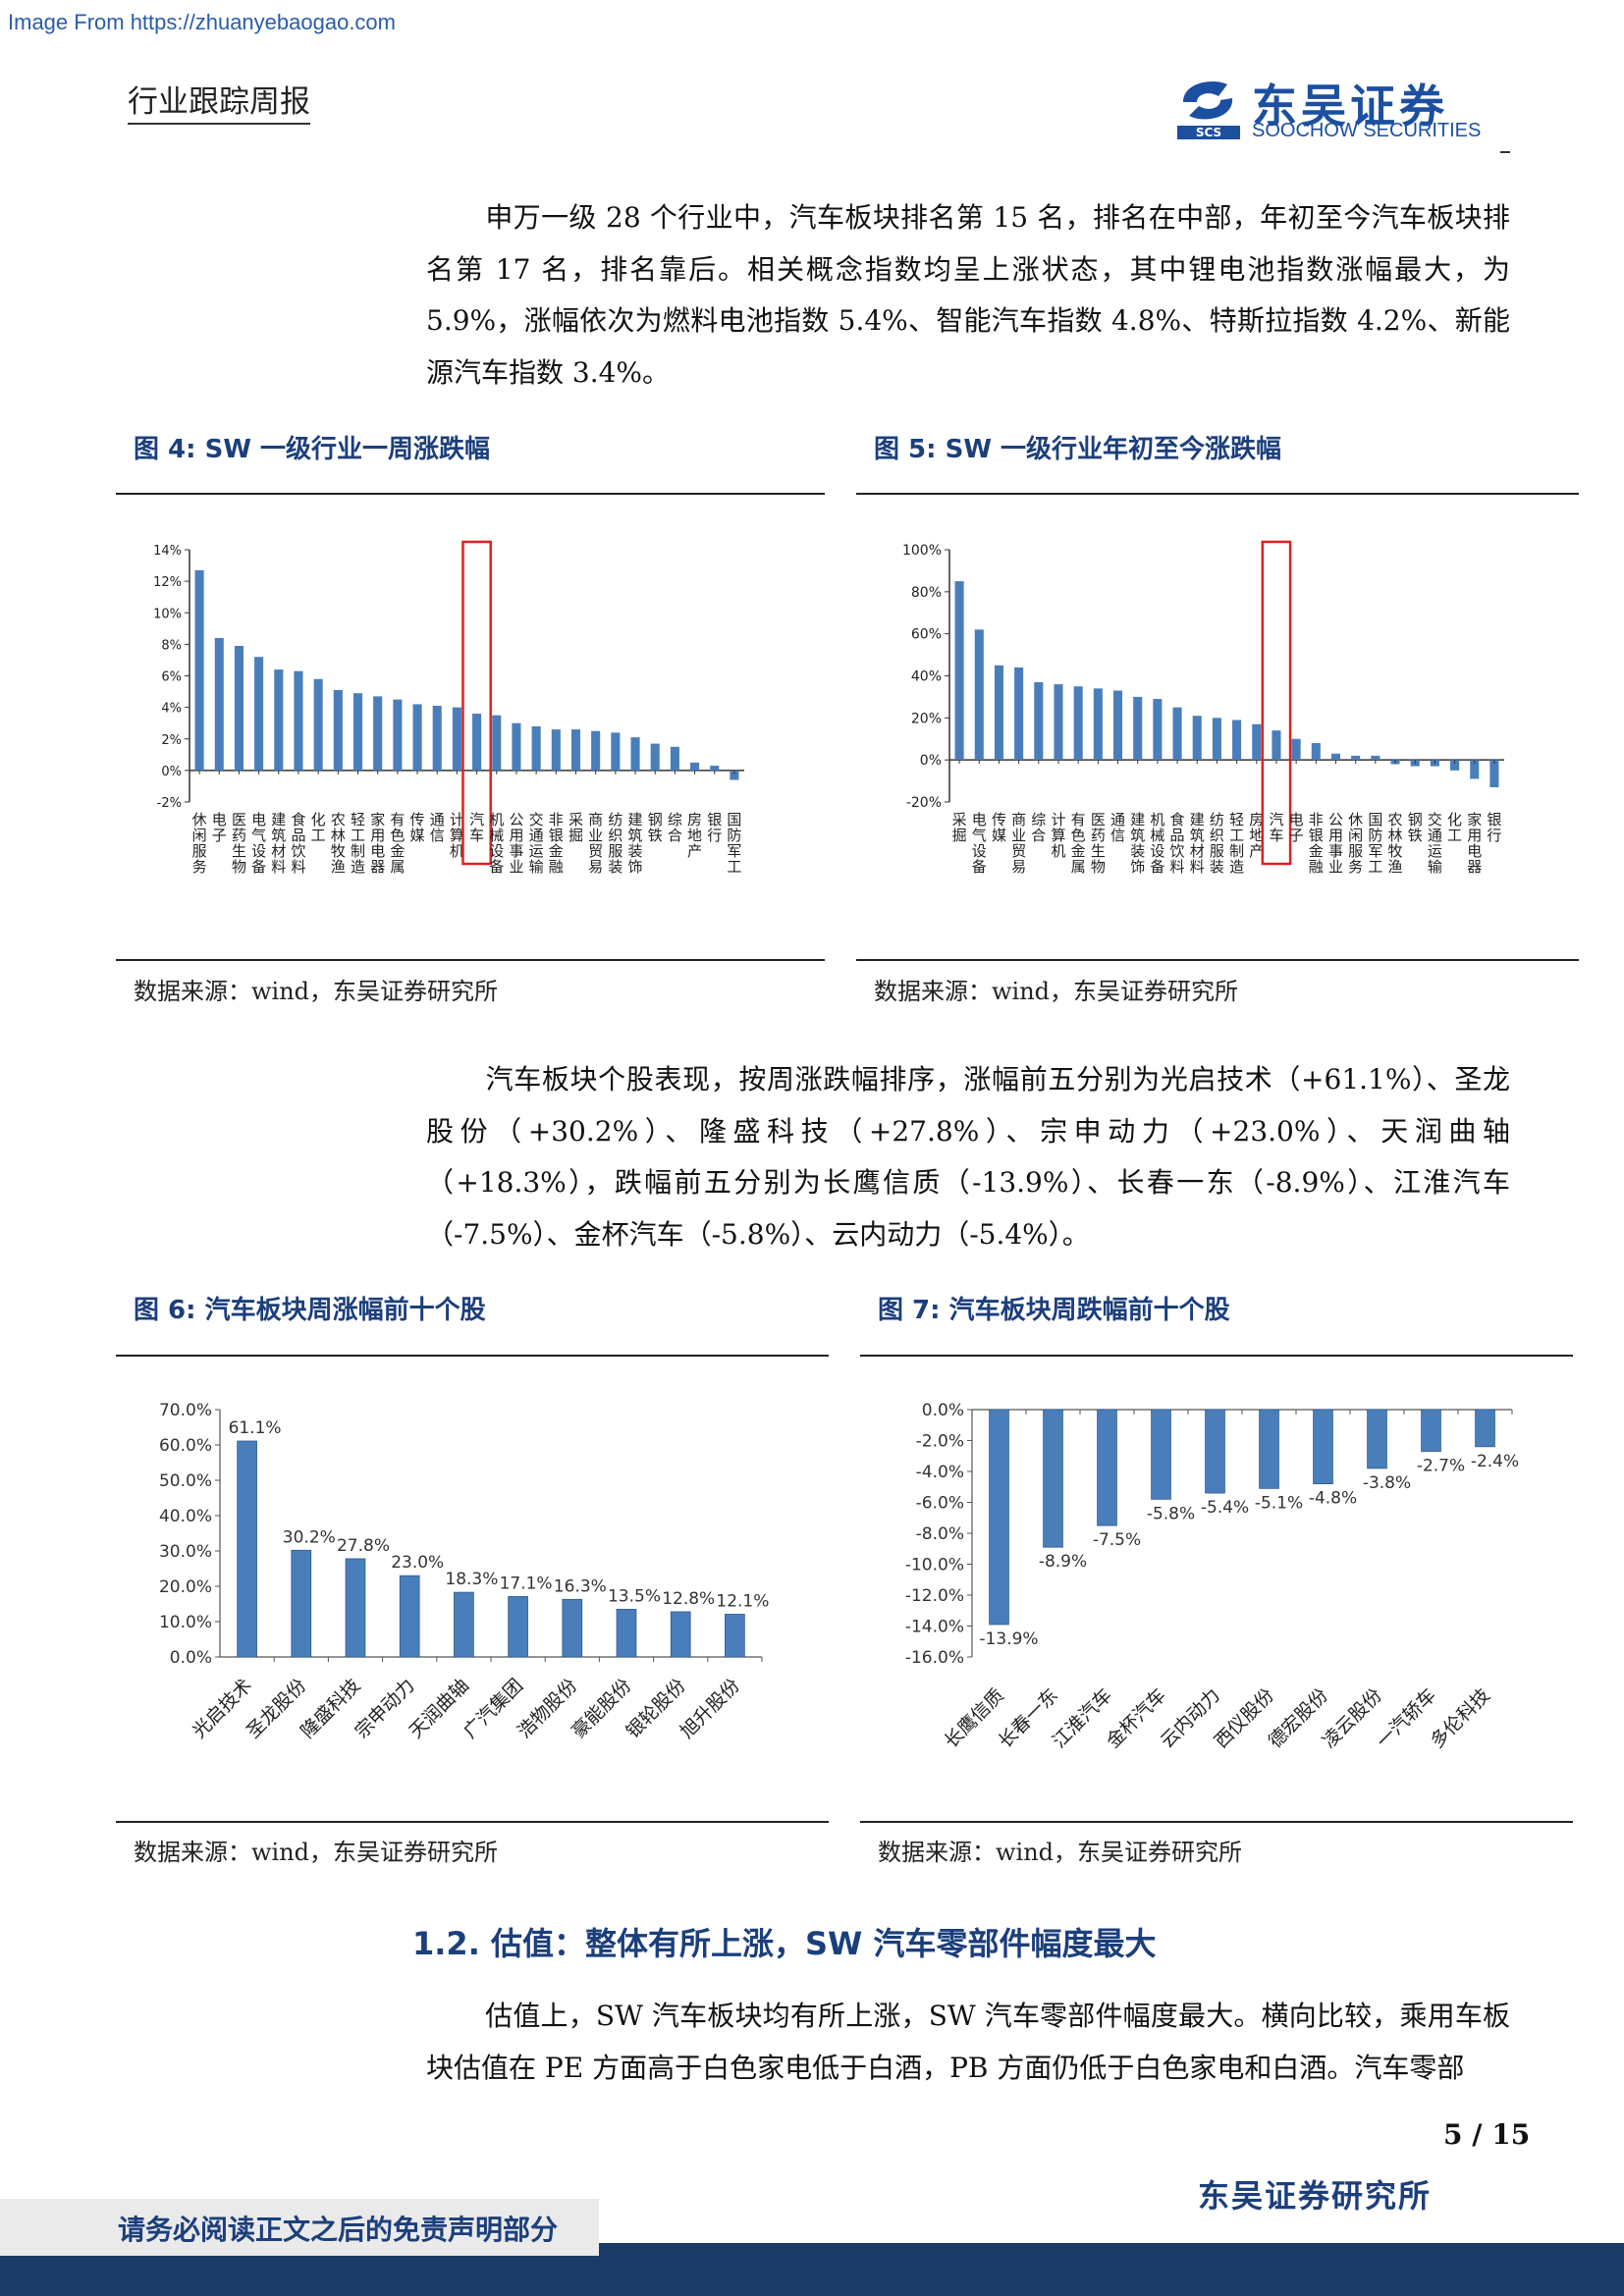  What do you see at coordinates (556, 851) in the screenshot?
I see `category-char: 金` at bounding box center [556, 851].